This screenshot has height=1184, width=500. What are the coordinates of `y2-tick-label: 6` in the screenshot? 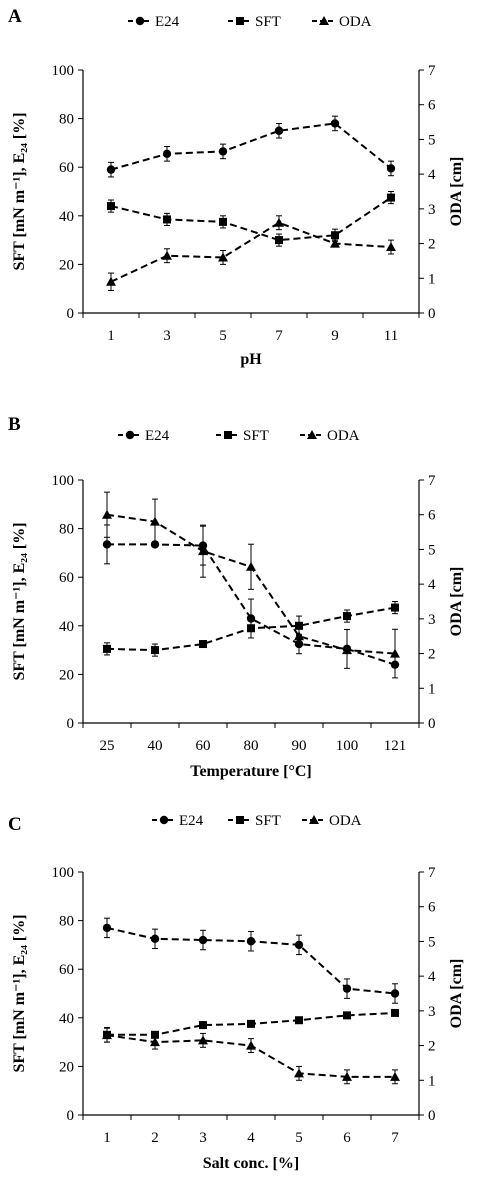 It's located at (432, 908).